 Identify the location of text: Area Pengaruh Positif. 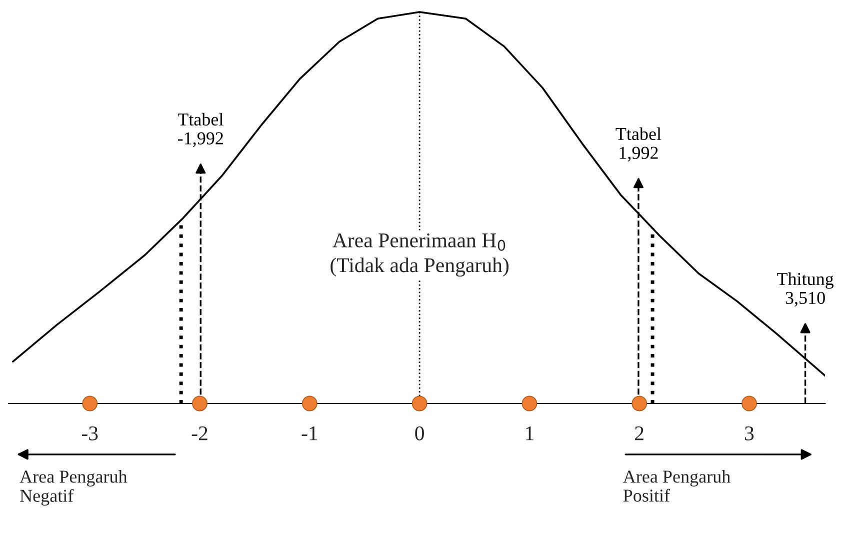
(676, 486).